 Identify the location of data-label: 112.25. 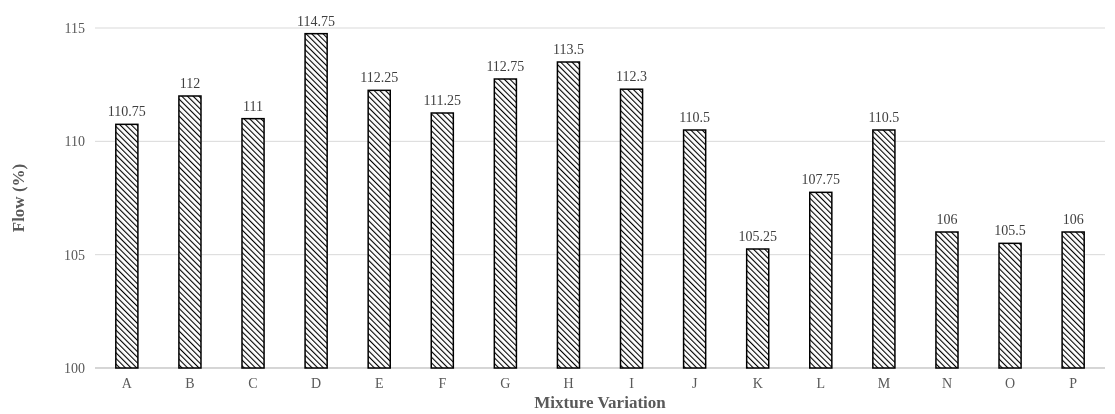
(379, 78).